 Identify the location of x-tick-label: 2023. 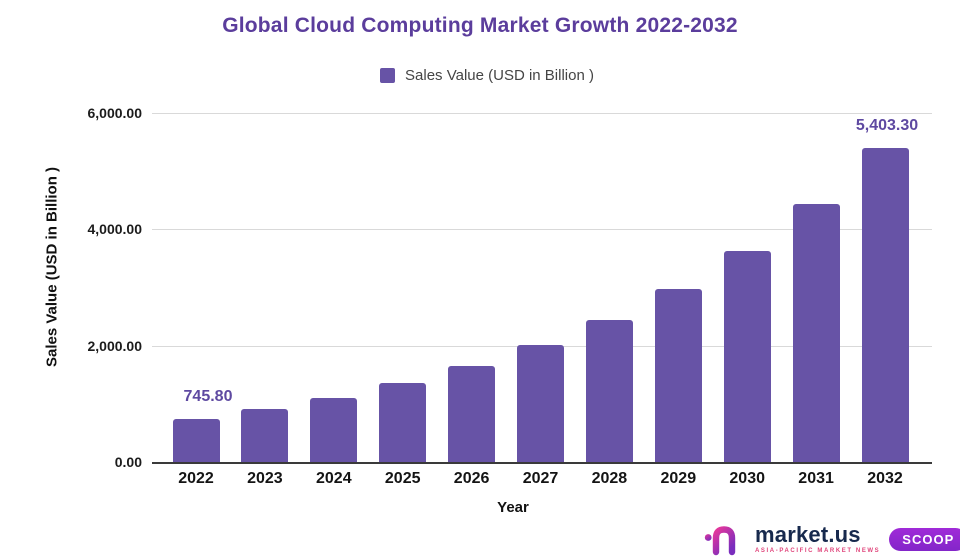
(265, 478).